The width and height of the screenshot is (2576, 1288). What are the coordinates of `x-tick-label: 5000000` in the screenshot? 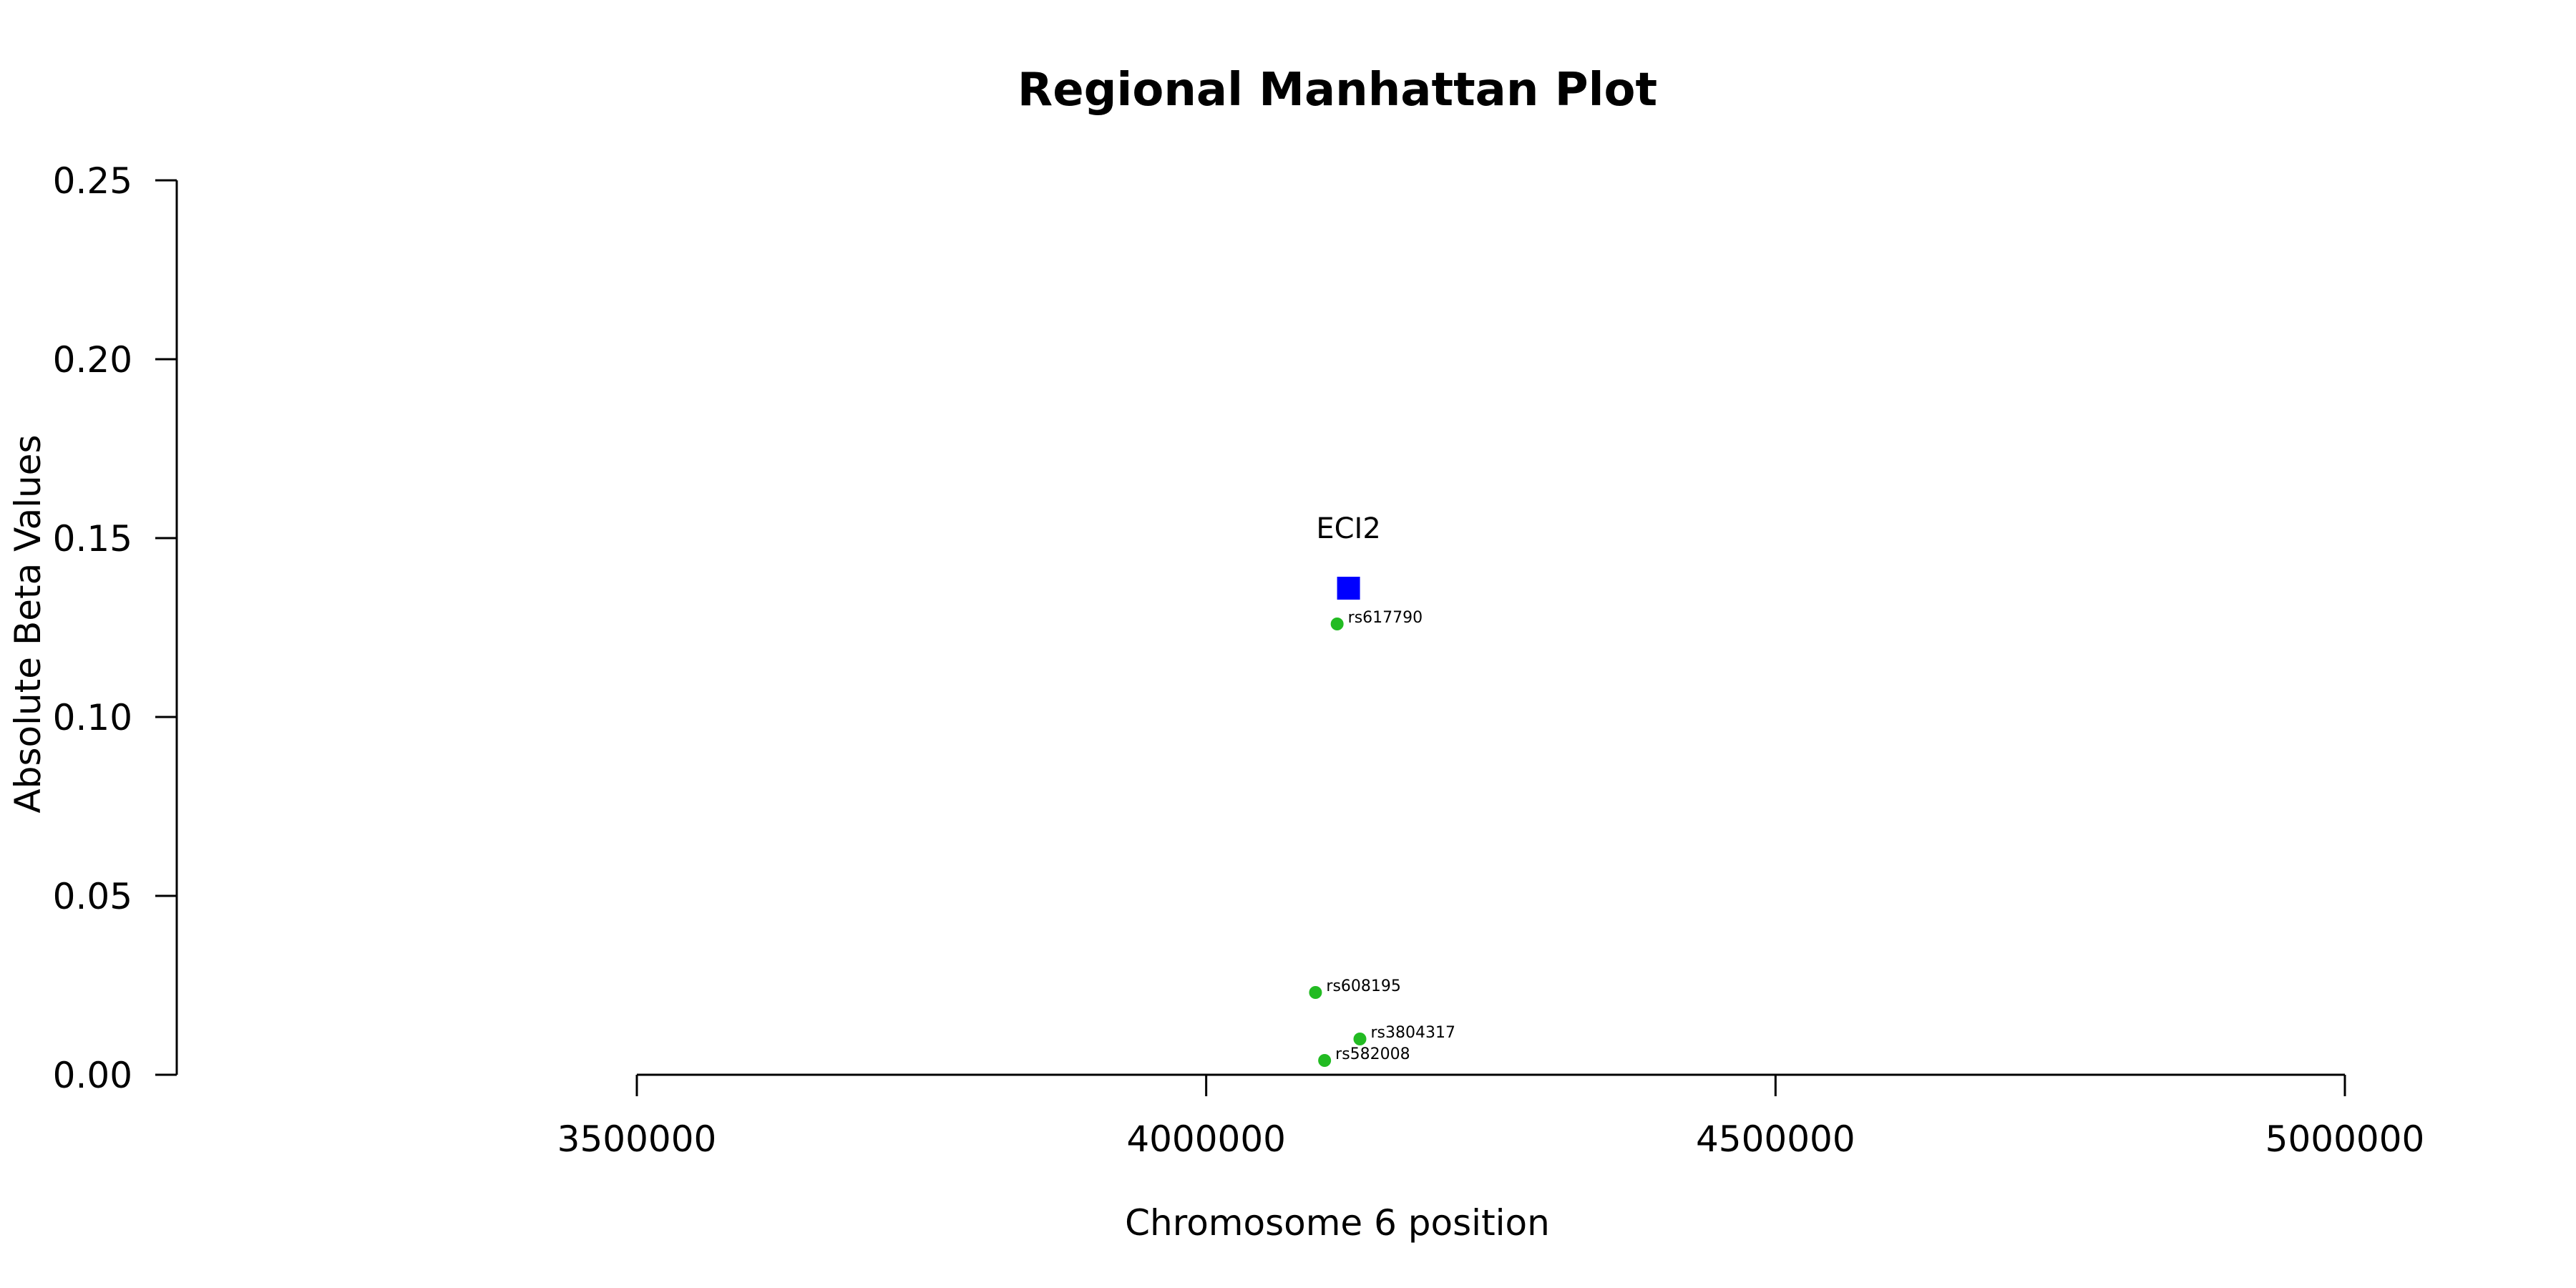 It's located at (2345, 1139).